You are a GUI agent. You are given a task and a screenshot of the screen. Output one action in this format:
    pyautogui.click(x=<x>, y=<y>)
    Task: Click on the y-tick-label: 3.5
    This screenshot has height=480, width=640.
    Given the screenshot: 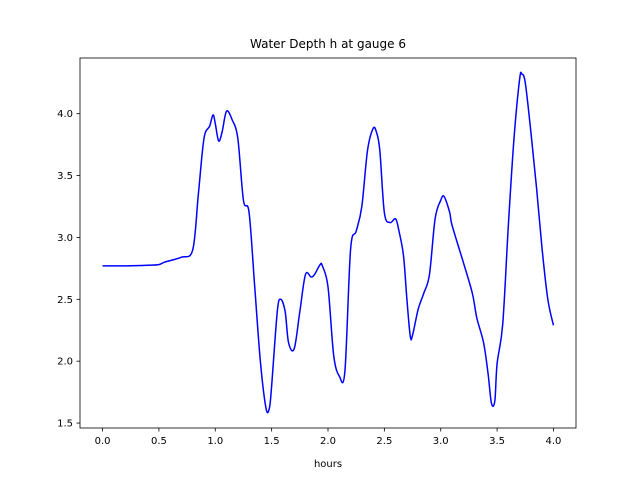 What is the action you would take?
    pyautogui.click(x=65, y=176)
    